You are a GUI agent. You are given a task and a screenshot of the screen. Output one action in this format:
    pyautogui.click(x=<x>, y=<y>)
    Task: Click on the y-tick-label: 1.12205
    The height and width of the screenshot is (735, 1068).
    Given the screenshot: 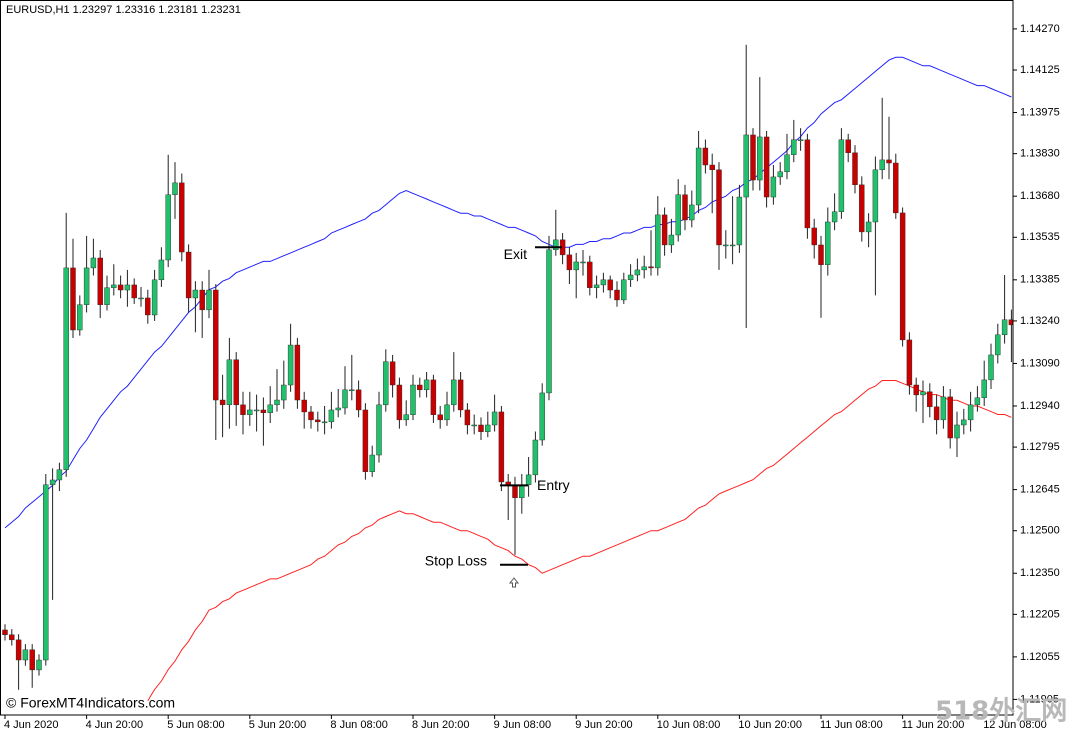 What is the action you would take?
    pyautogui.click(x=1040, y=614)
    